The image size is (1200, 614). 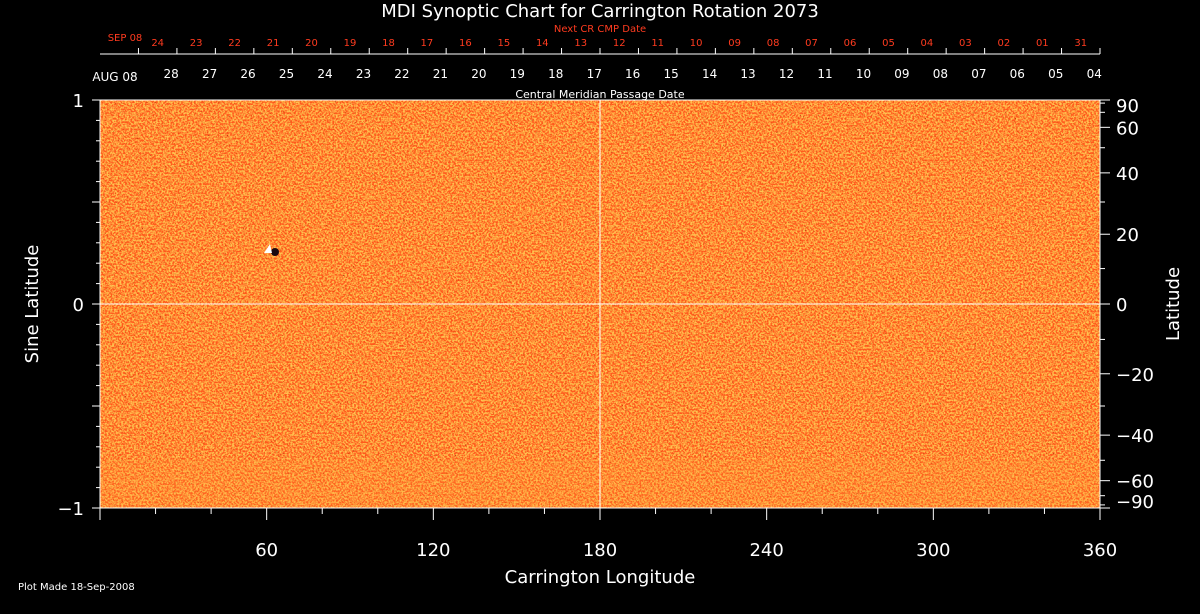 I want to click on left-axis: 1 0 −1, so click(x=78, y=305).